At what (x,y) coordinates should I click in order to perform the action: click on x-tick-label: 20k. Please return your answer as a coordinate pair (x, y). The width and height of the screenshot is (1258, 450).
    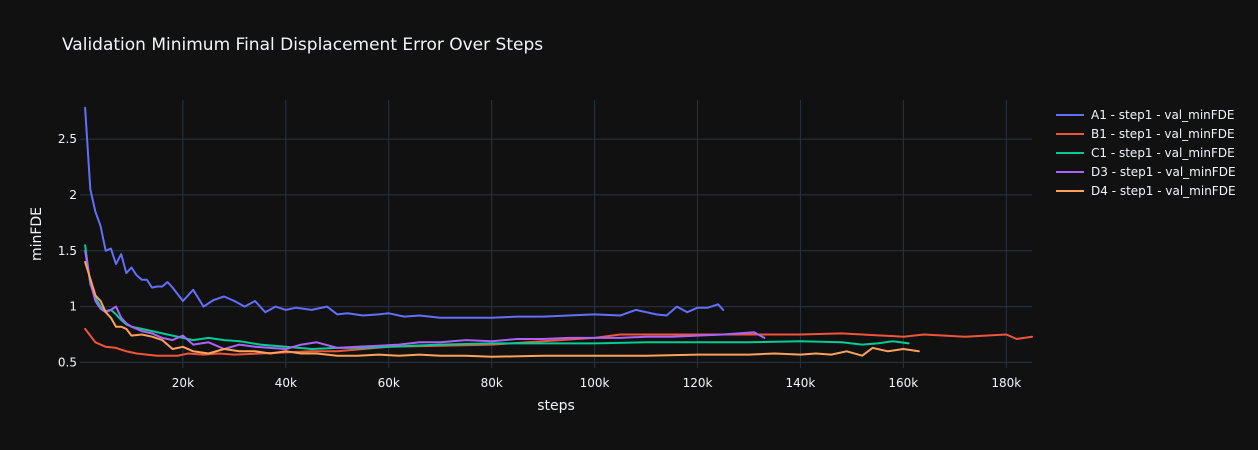
    Looking at the image, I should click on (183, 383).